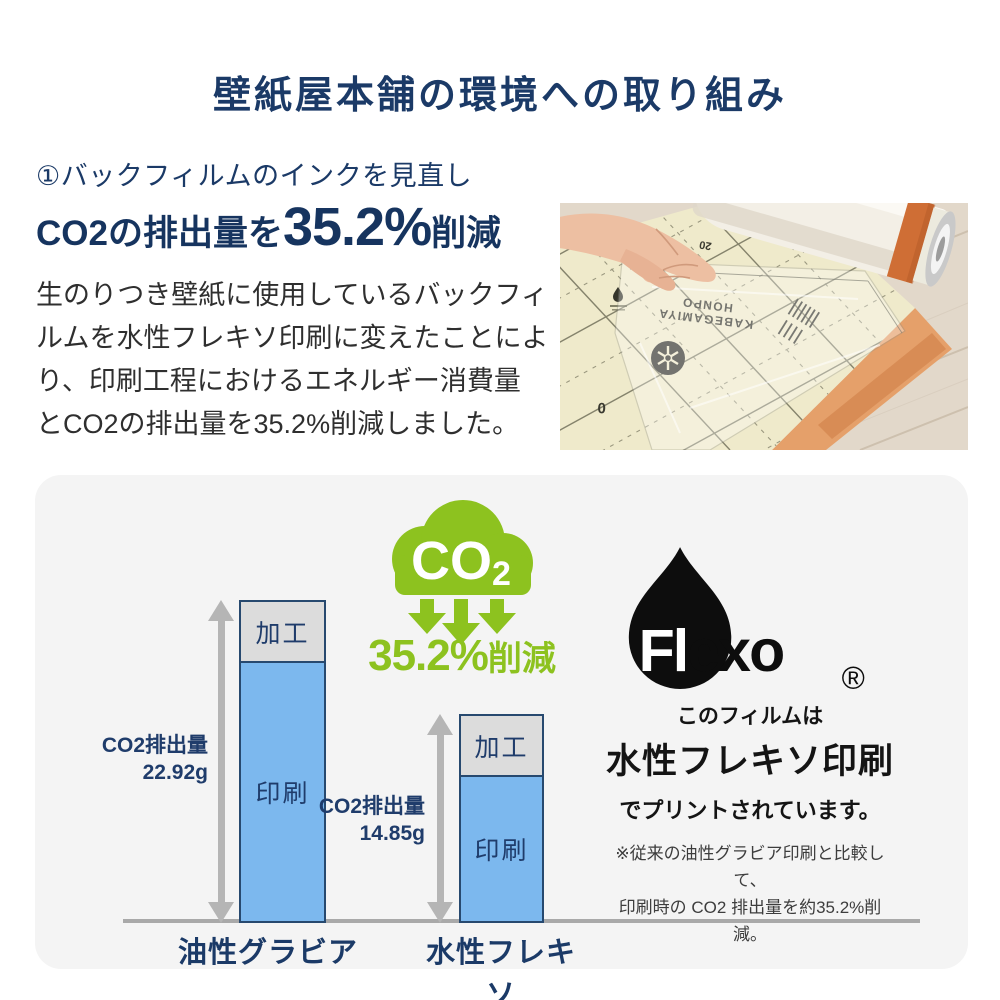 This screenshot has height=1000, width=1000. I want to click on drop-mark-icon, so click(618, 294).